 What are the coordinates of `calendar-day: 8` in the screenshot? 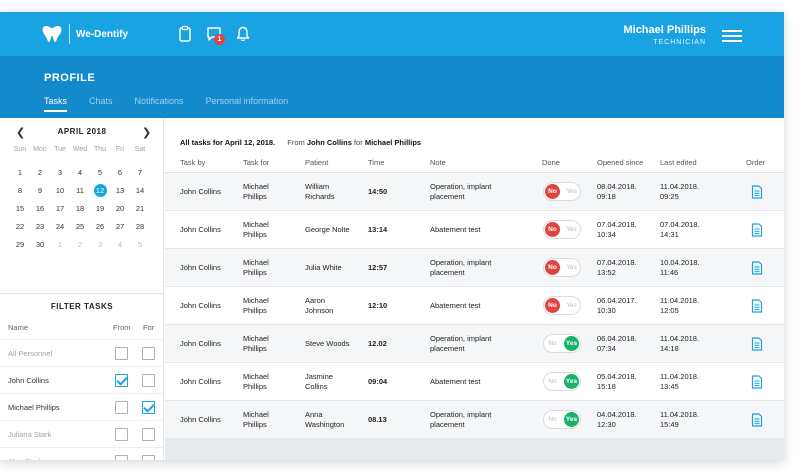 It's located at (20, 191).